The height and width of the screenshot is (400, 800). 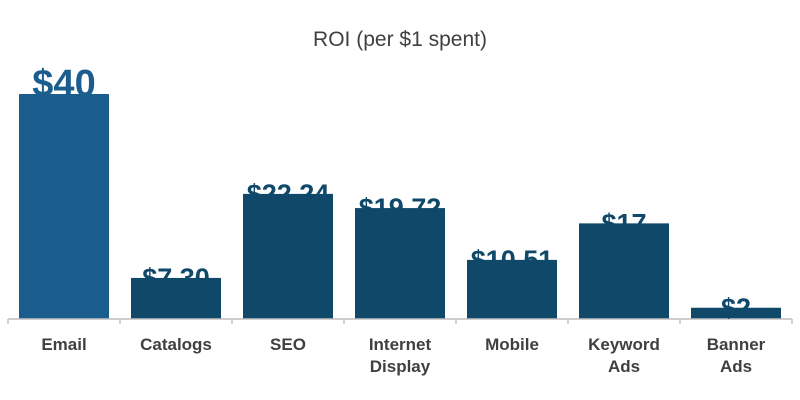 What do you see at coordinates (736, 308) in the screenshot?
I see `data-label: $2` at bounding box center [736, 308].